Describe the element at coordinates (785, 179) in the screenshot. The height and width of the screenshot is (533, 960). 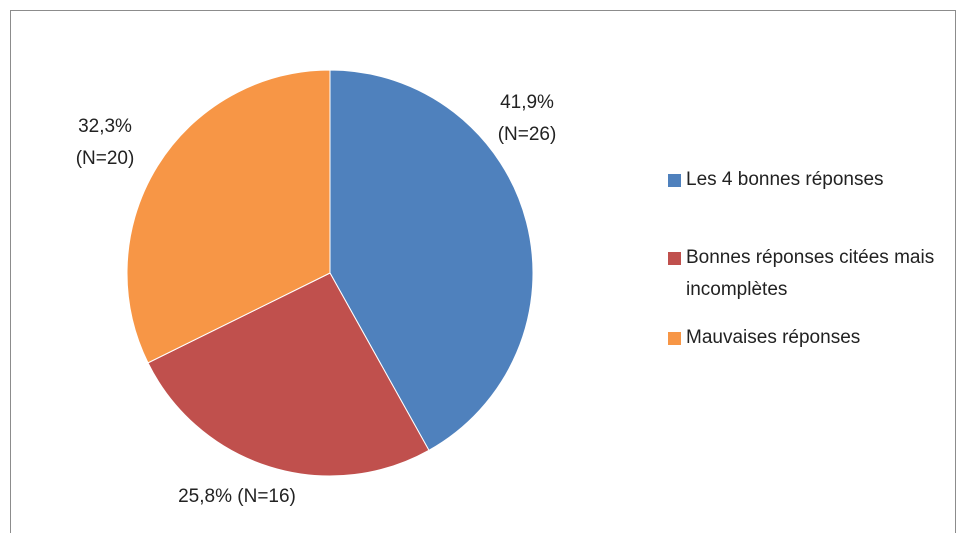
I see `legend-label: Les 4 bonnes réponses` at that location.